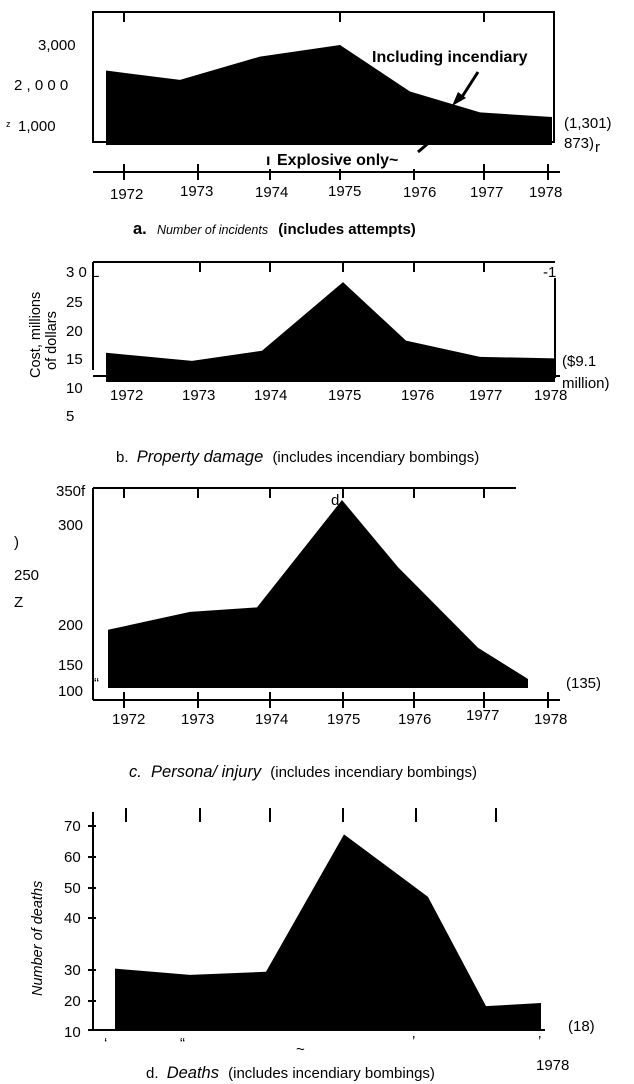 Image resolution: width=634 pixels, height=1084 pixels. I want to click on chart-b-area-property-damage, so click(330, 332).